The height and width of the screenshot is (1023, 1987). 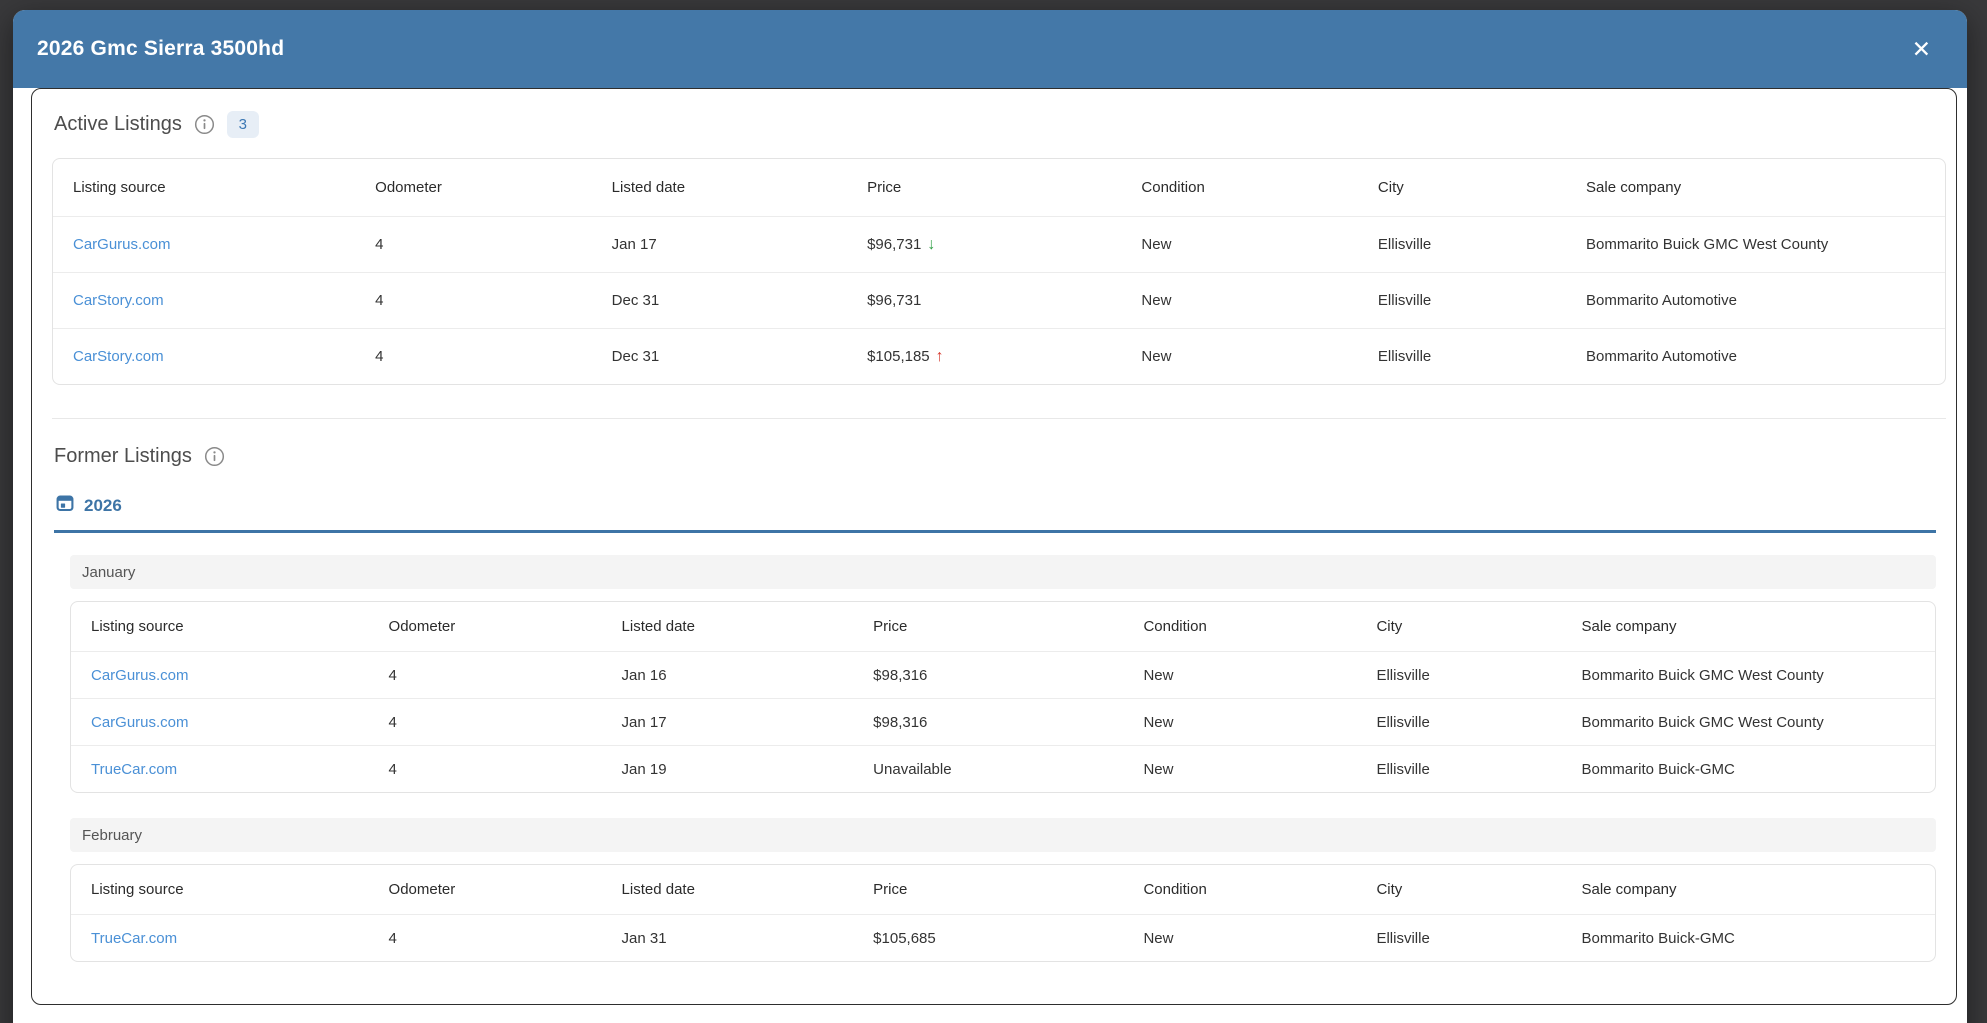 I want to click on month-header-february: February, so click(x=1003, y=835).